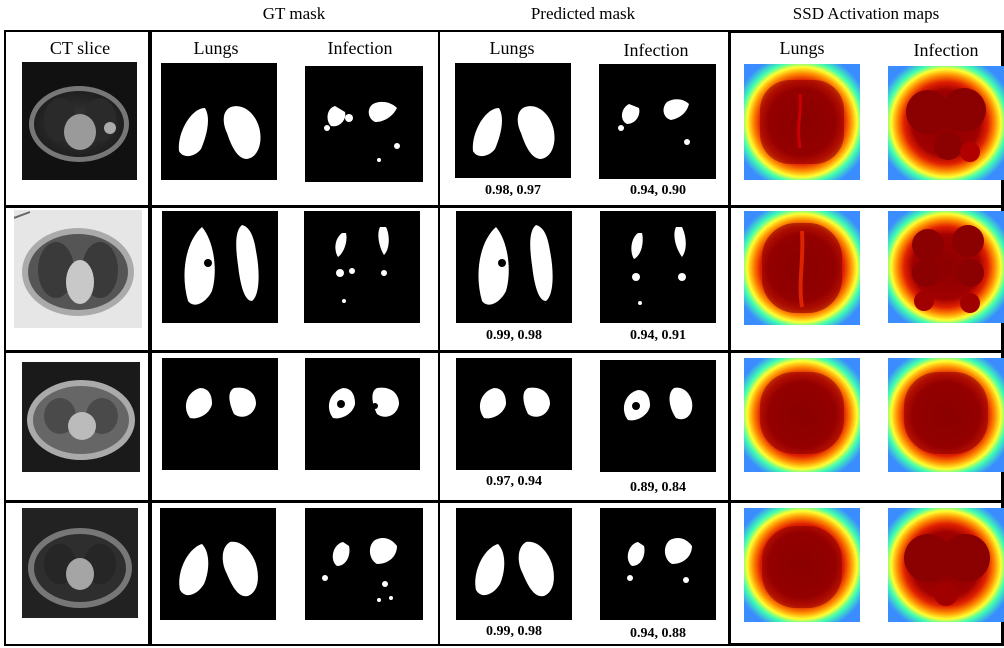 Image resolution: width=1004 pixels, height=648 pixels. I want to click on subheader-ssd-lungs: Lungs, so click(802, 48).